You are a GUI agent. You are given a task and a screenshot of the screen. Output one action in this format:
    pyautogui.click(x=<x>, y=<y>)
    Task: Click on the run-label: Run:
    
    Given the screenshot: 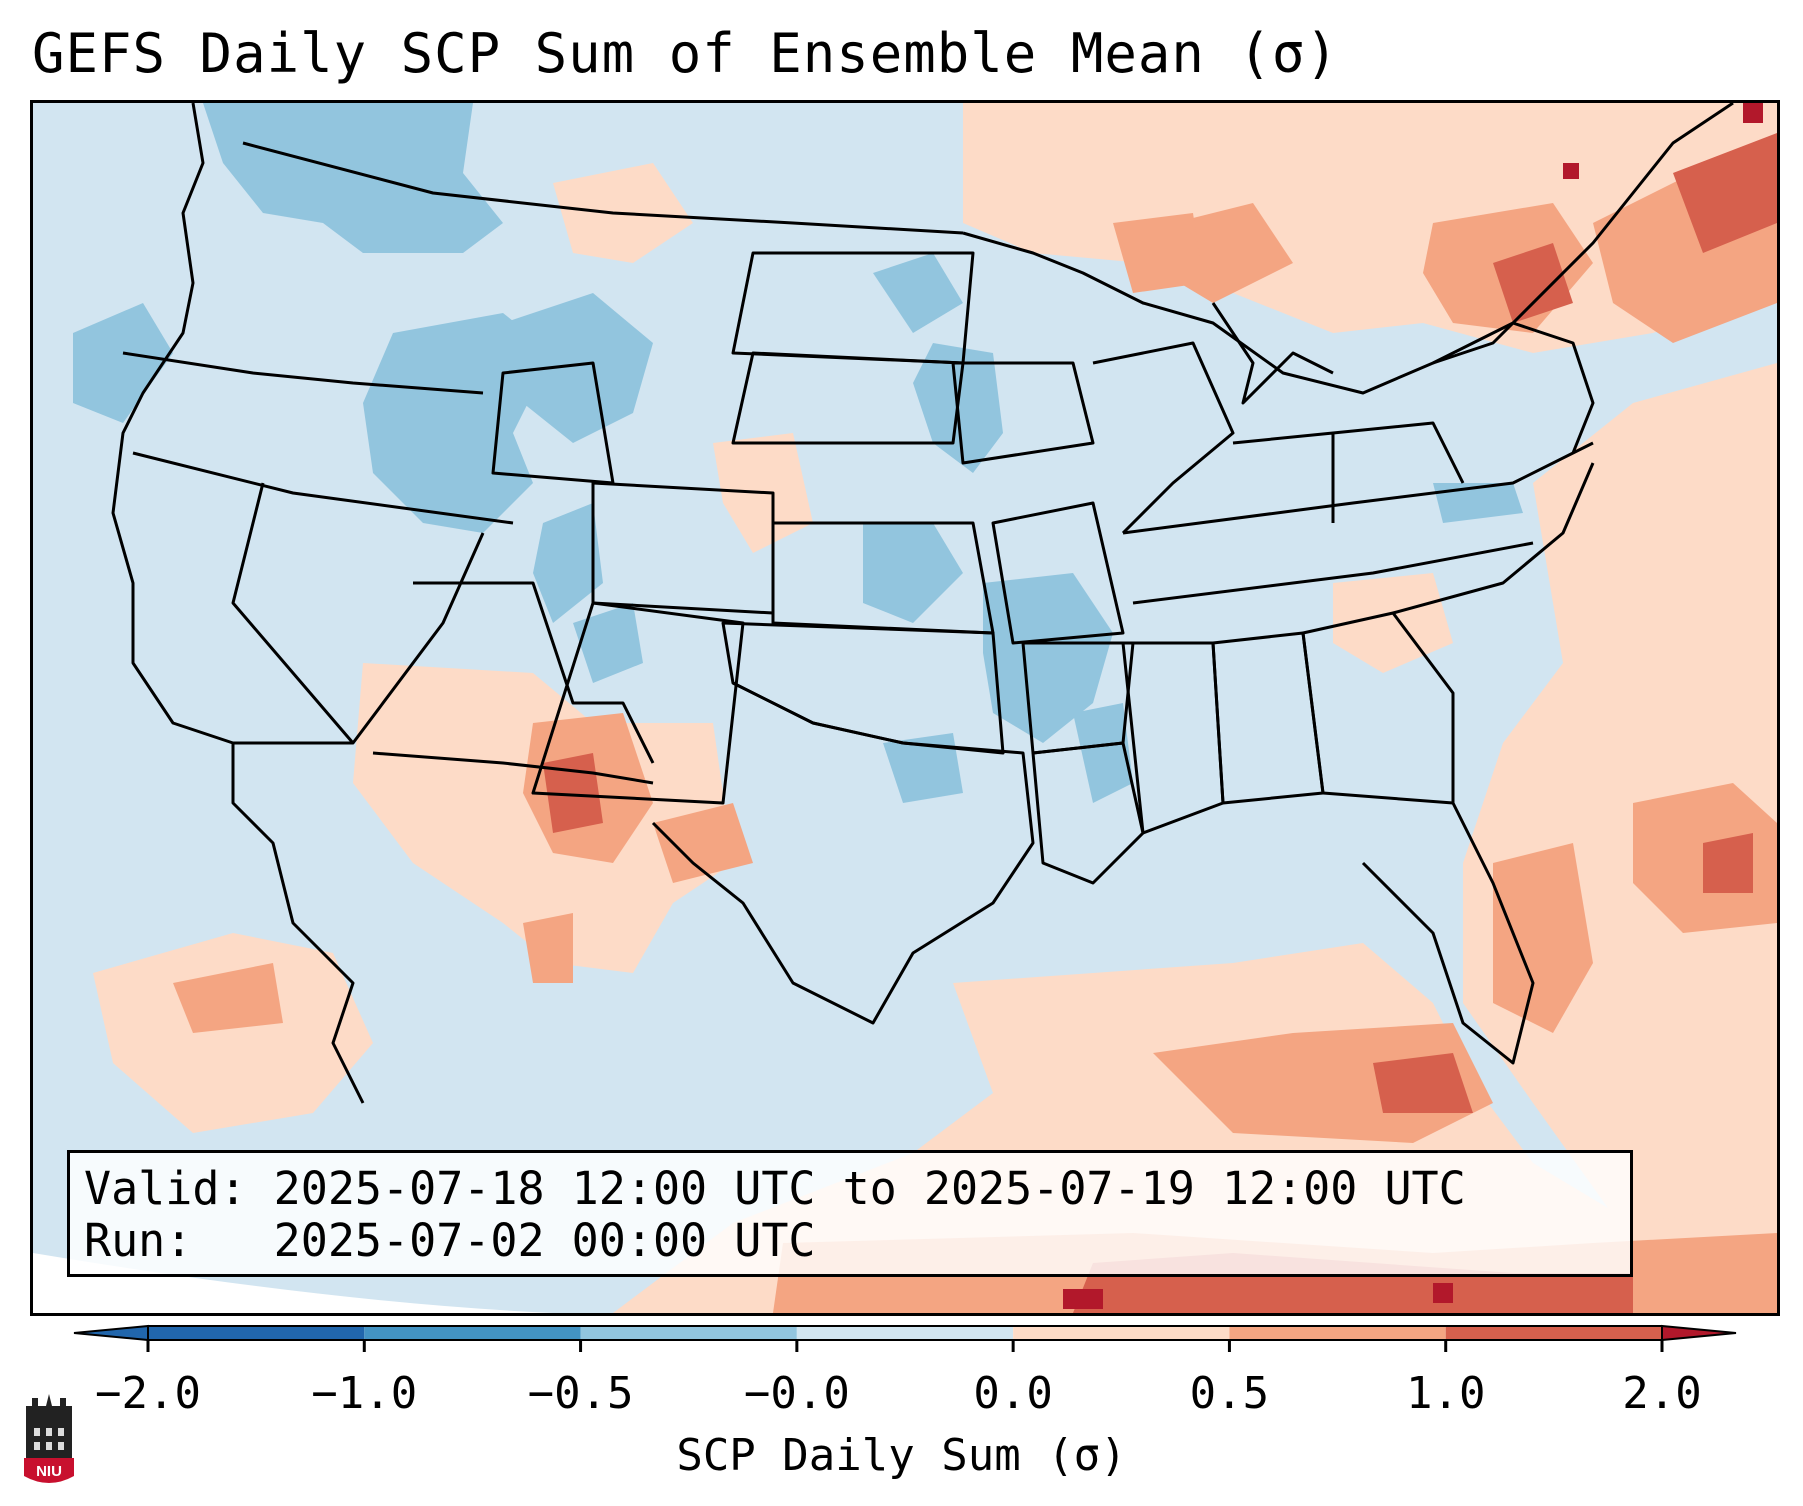 What is the action you would take?
    pyautogui.click(x=138, y=1240)
    